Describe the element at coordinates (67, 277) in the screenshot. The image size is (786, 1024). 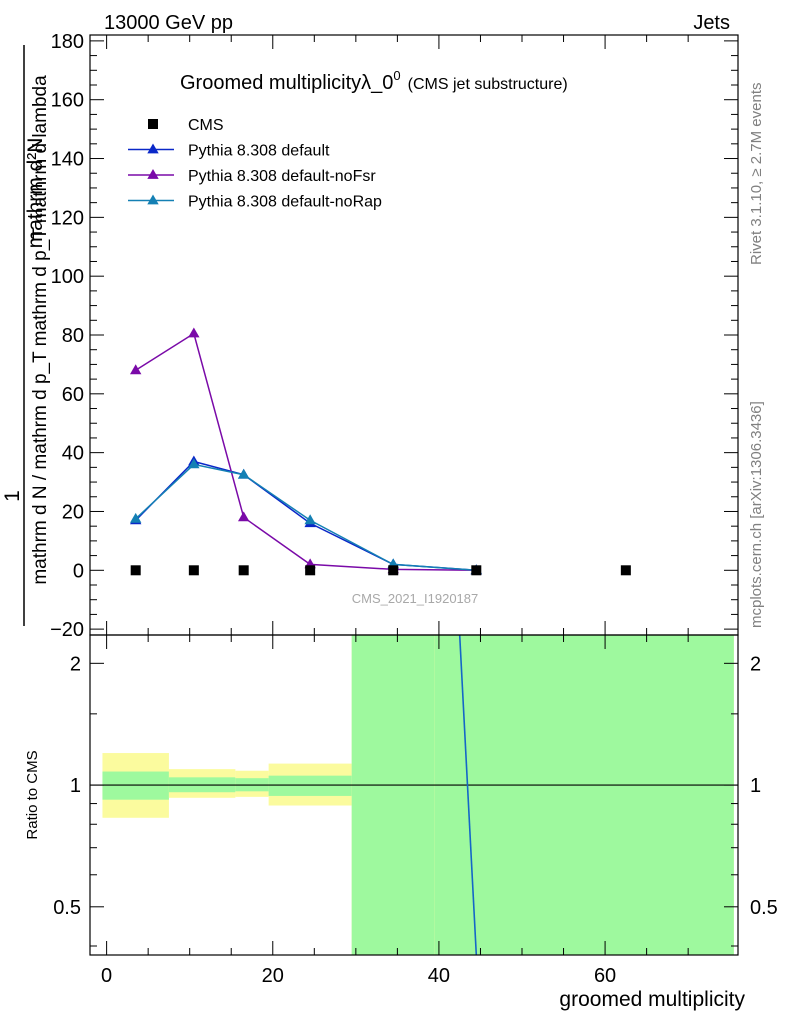
I see `y-tick-label: 100` at that location.